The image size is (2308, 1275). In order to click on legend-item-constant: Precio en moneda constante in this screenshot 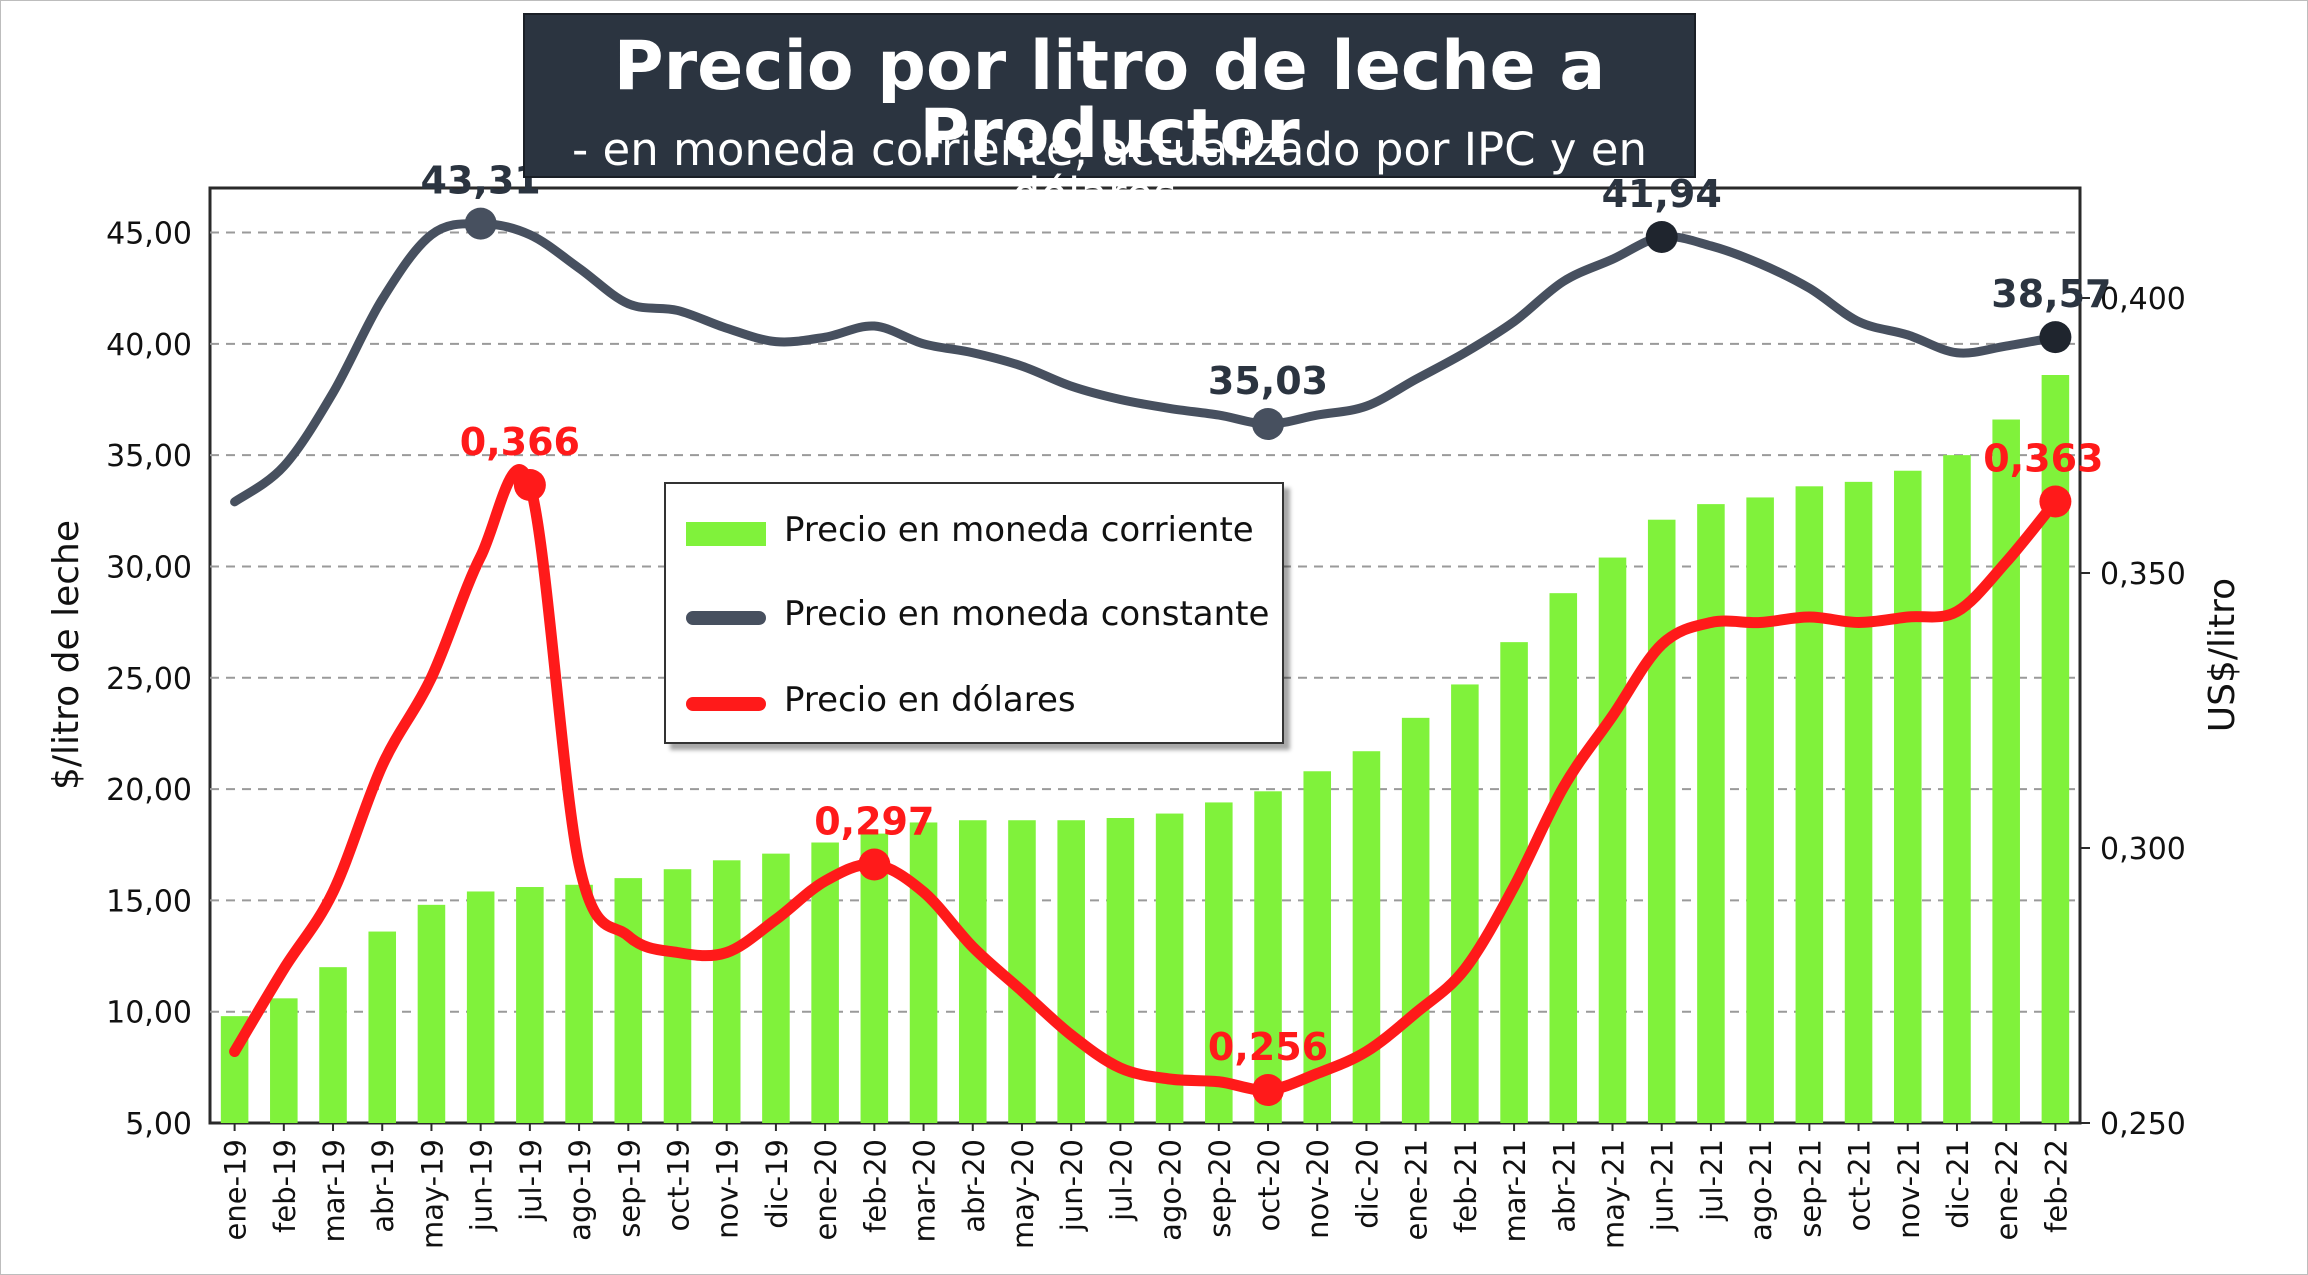, I will do `click(974, 614)`.